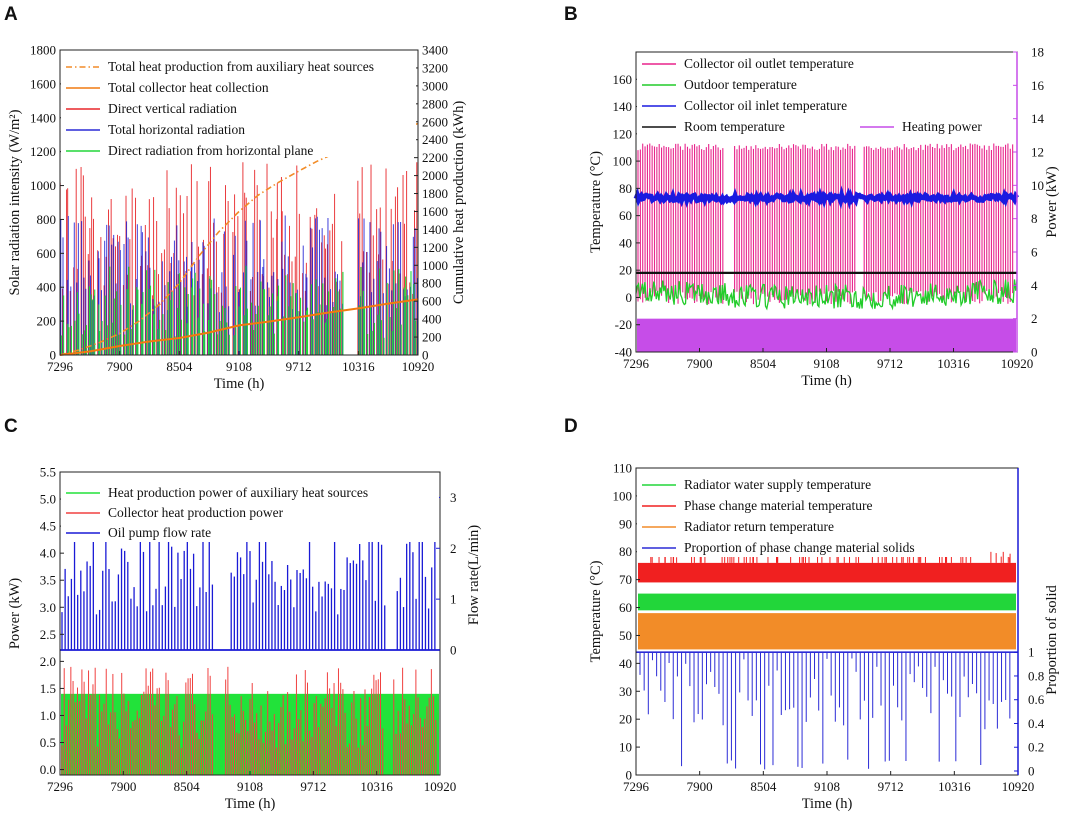 Image resolution: width=1065 pixels, height=822 pixels. Describe the element at coordinates (622, 468) in the screenshot. I see `y-tick-label: 110` at that location.